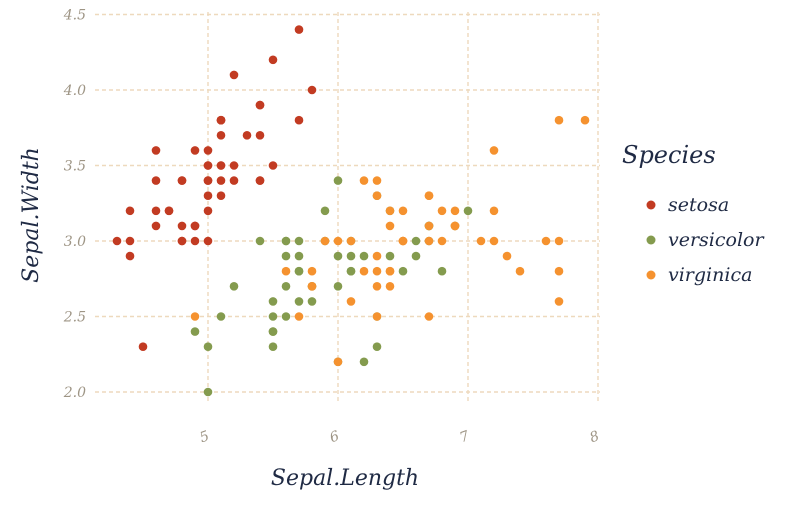 The height and width of the screenshot is (505, 800). Describe the element at coordinates (651, 275) in the screenshot. I see `legend-key-virginica` at that location.